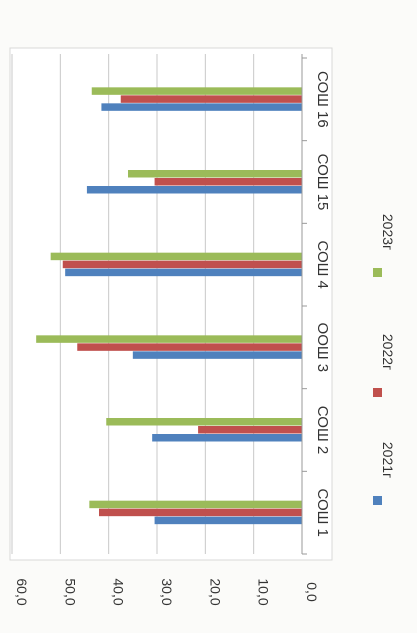 The width and height of the screenshot is (417, 633). I want to click on legend: 2021г 2022г 2023г, so click(384, 359).